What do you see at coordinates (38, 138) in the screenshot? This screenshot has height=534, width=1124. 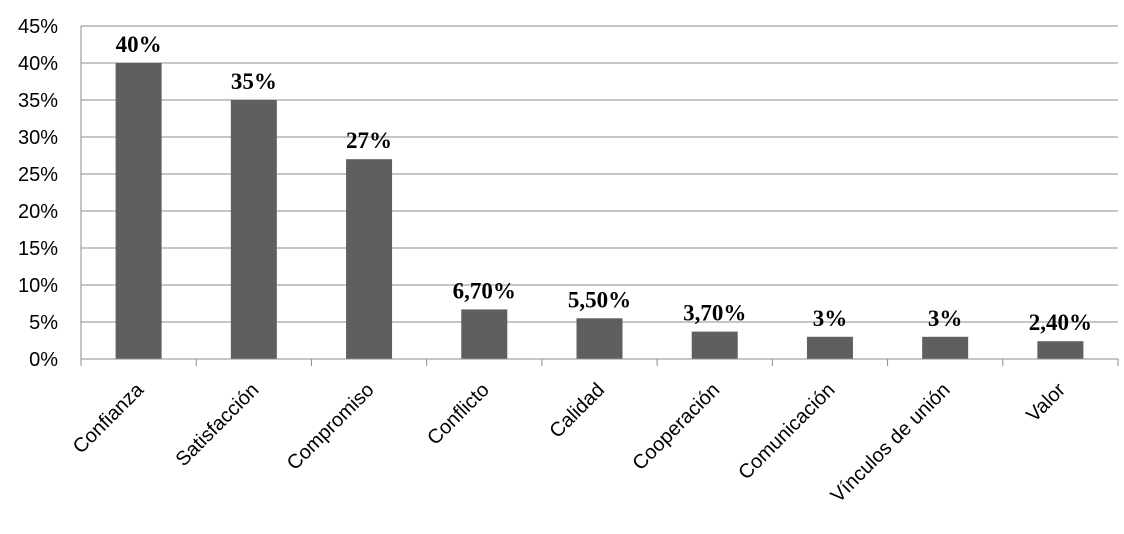 I see `y-tick-label: 30%` at bounding box center [38, 138].